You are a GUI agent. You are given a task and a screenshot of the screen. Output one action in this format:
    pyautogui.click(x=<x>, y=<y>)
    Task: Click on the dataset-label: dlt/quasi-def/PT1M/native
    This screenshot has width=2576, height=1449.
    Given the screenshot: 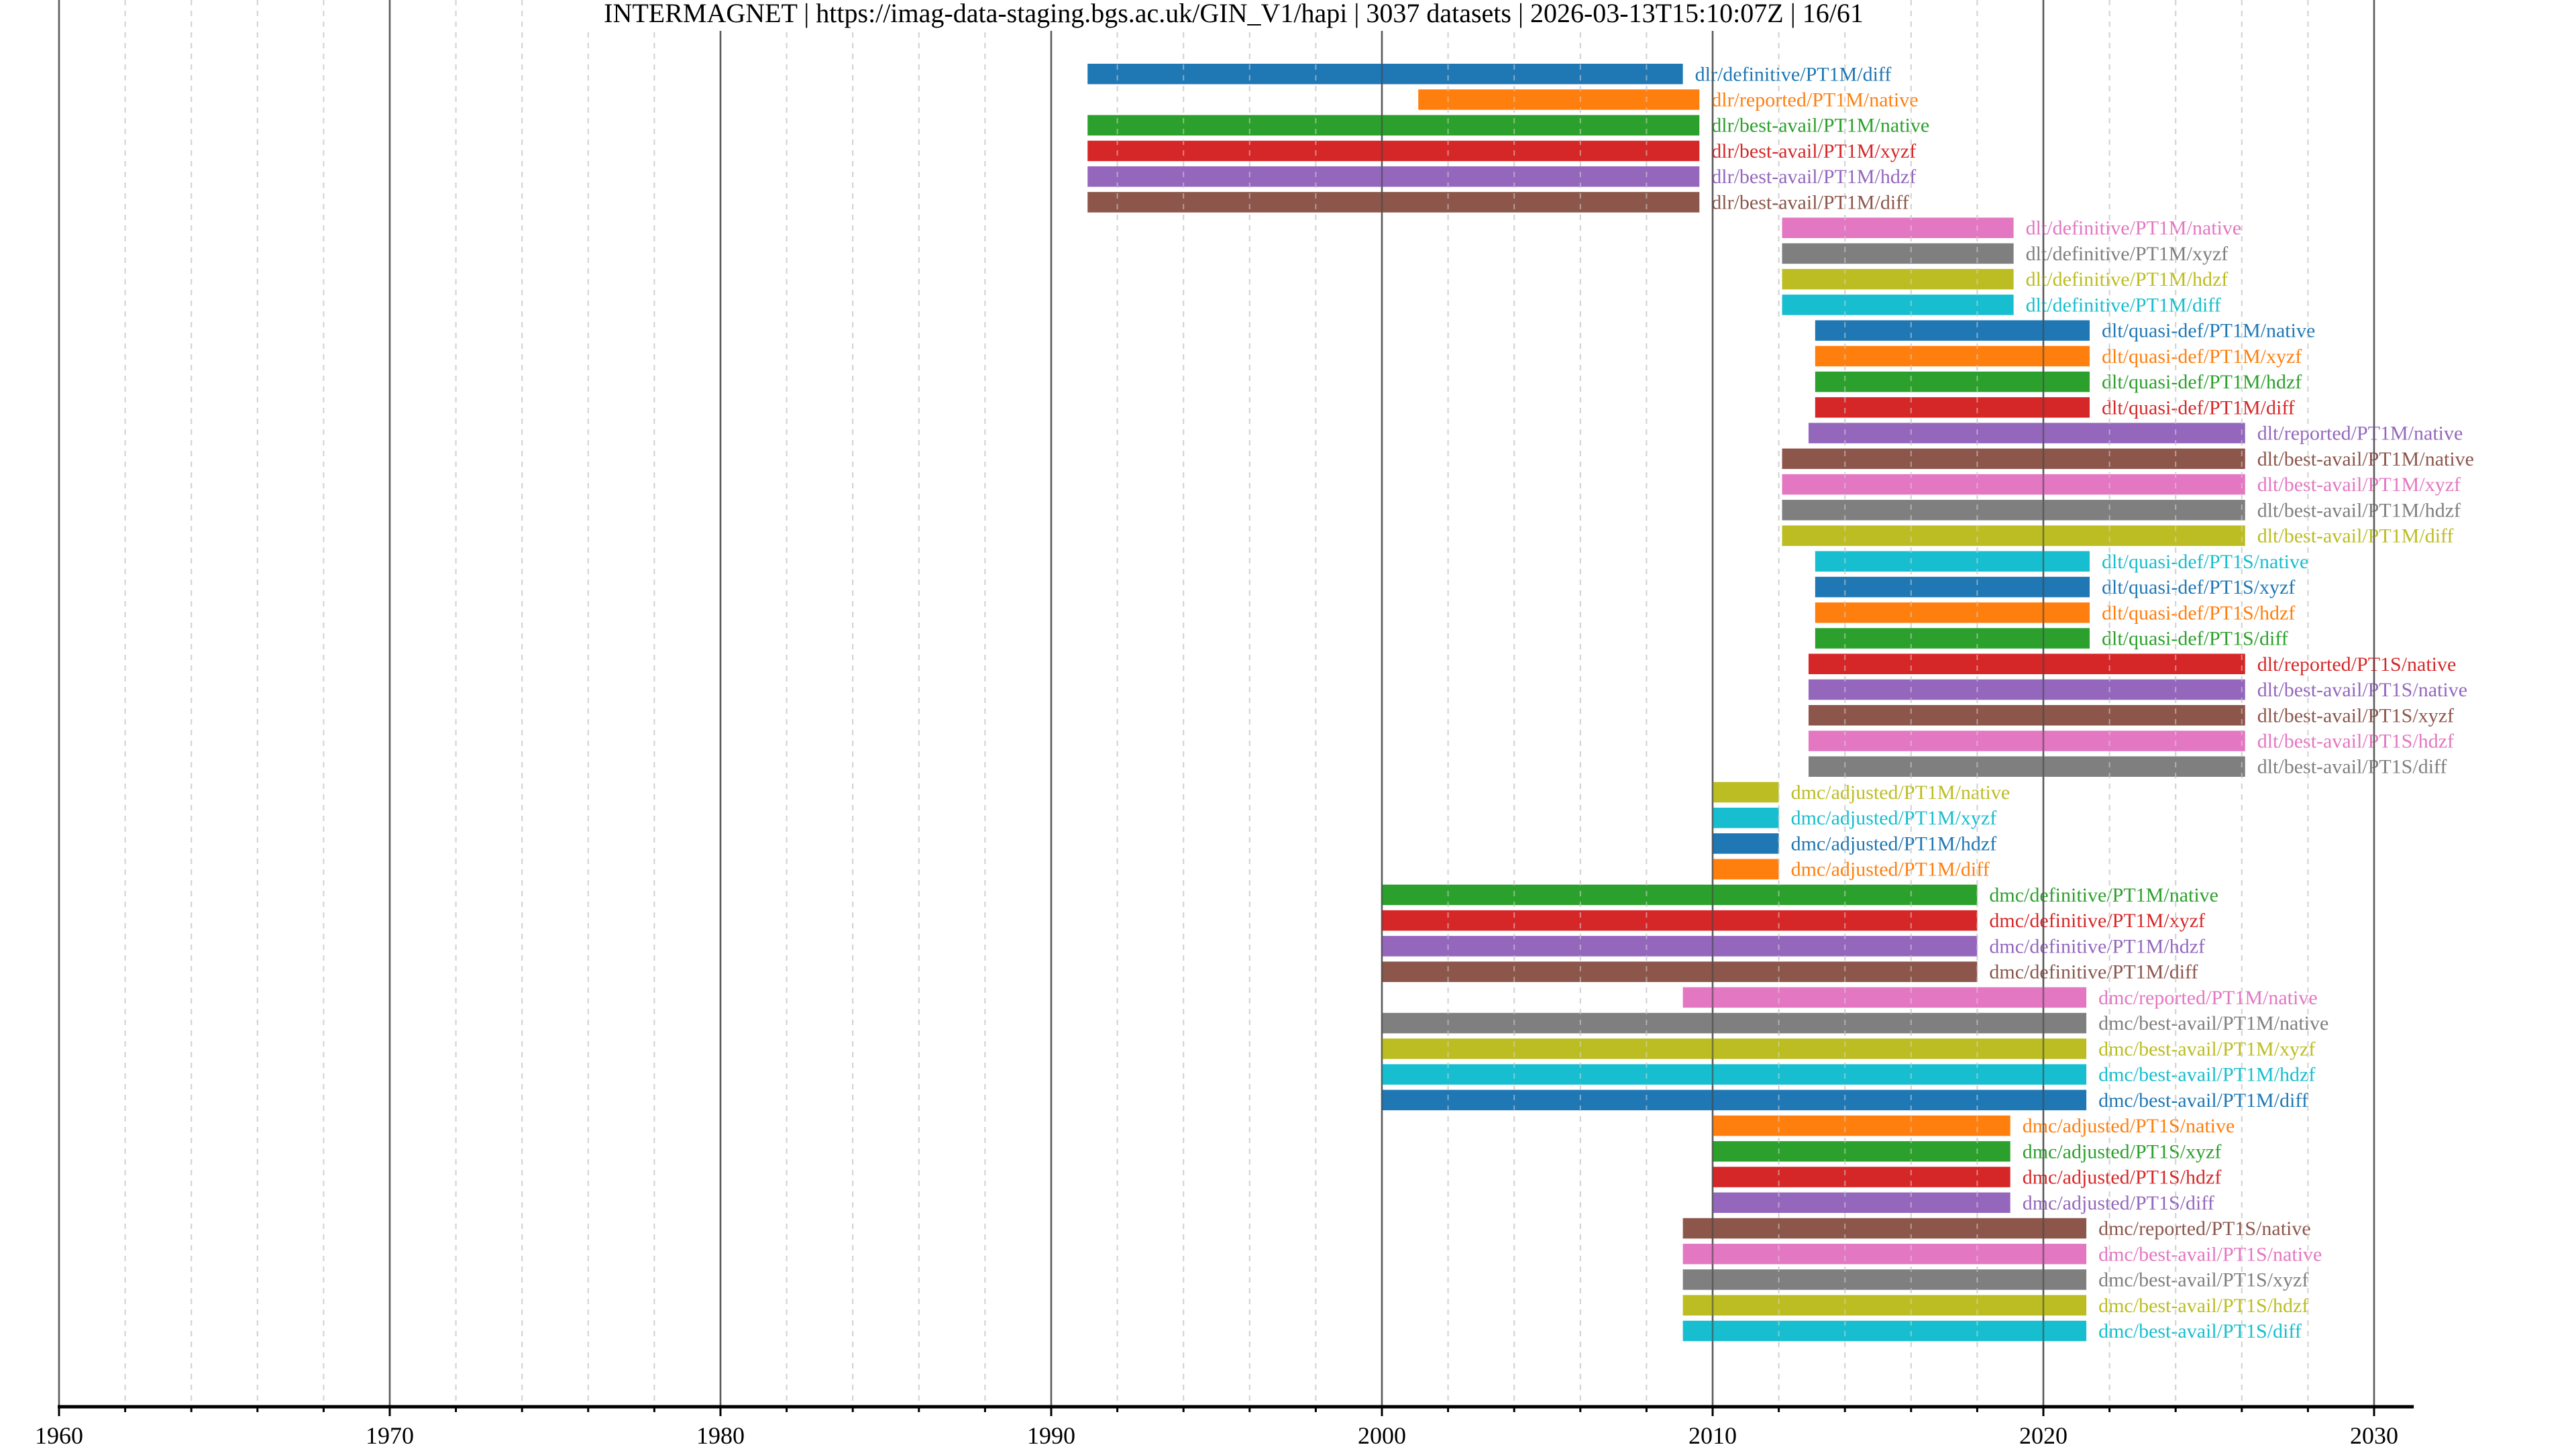 What is the action you would take?
    pyautogui.click(x=2208, y=331)
    